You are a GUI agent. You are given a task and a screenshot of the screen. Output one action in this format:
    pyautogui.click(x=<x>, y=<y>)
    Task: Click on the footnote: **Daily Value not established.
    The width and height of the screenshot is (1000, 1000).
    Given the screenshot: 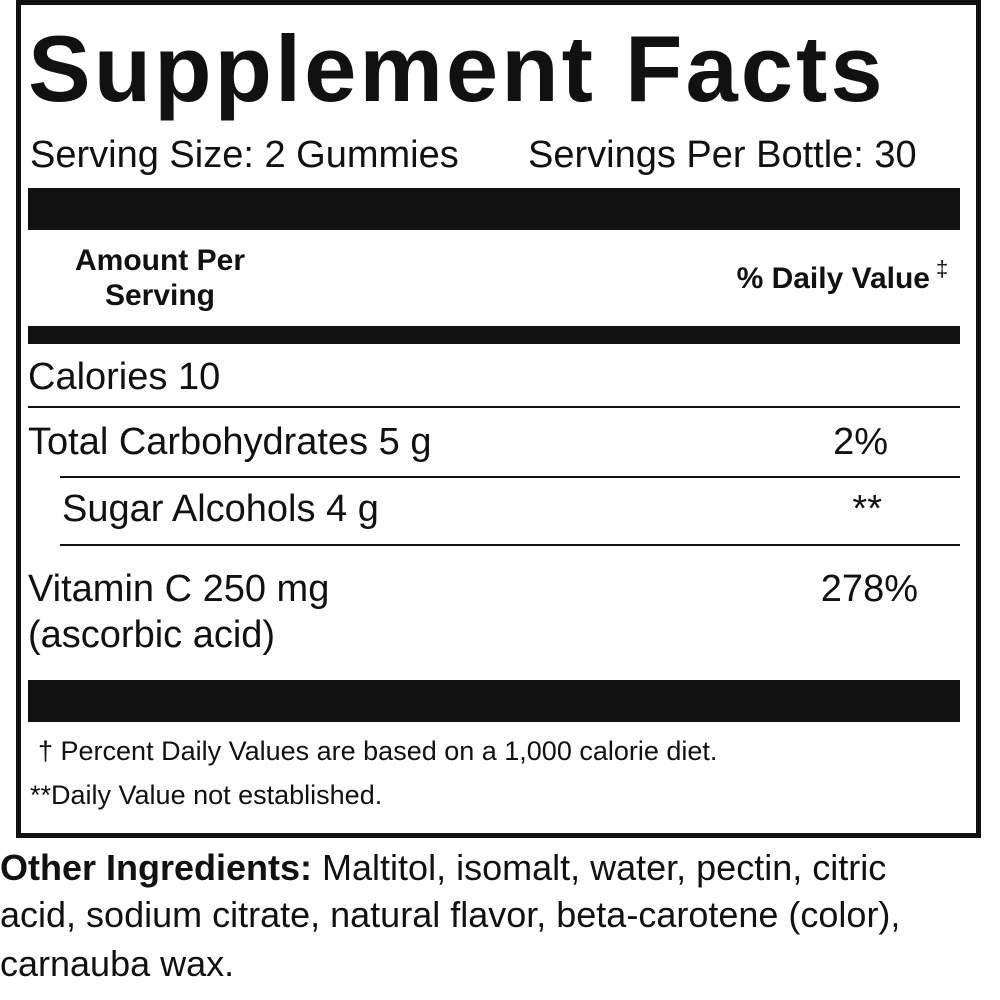 What is the action you would take?
    pyautogui.click(x=206, y=795)
    